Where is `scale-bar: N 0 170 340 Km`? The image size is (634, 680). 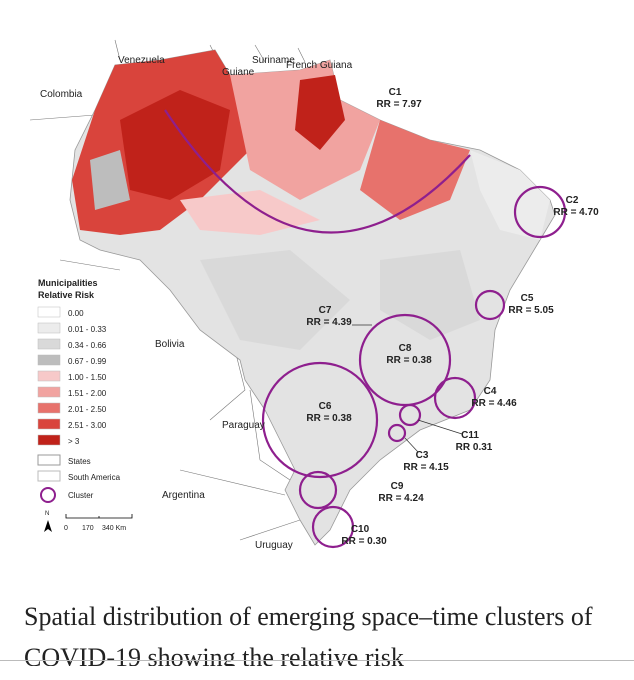 scale-bar: N 0 170 340 Km is located at coordinates (88, 521).